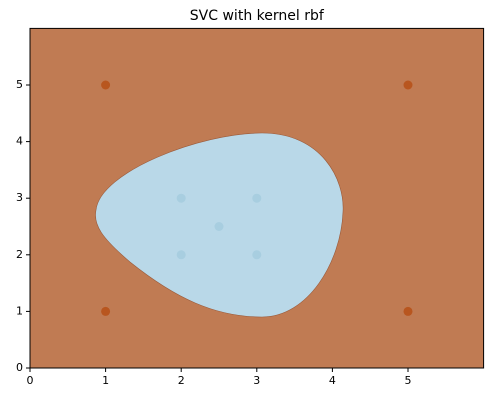 The height and width of the screenshot is (418, 500). I want to click on x-tick-label: 4, so click(332, 380).